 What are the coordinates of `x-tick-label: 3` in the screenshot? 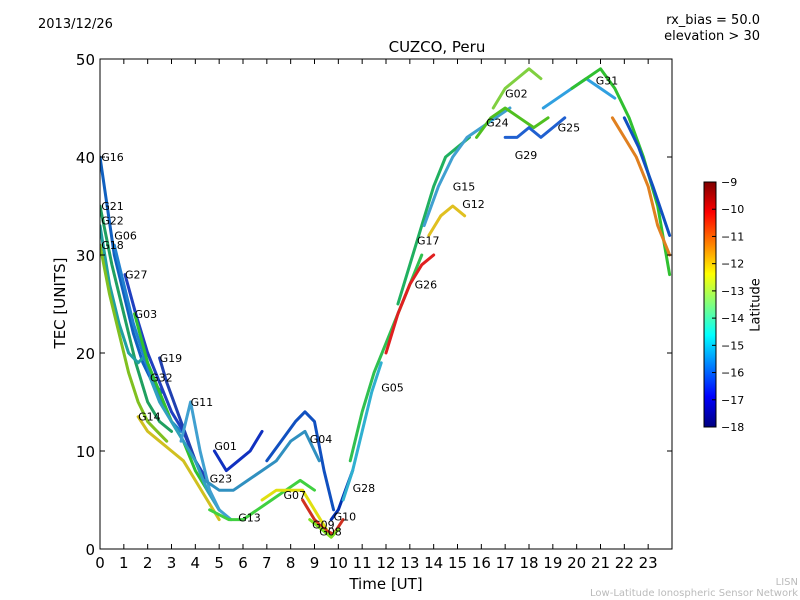 It's located at (172, 563).